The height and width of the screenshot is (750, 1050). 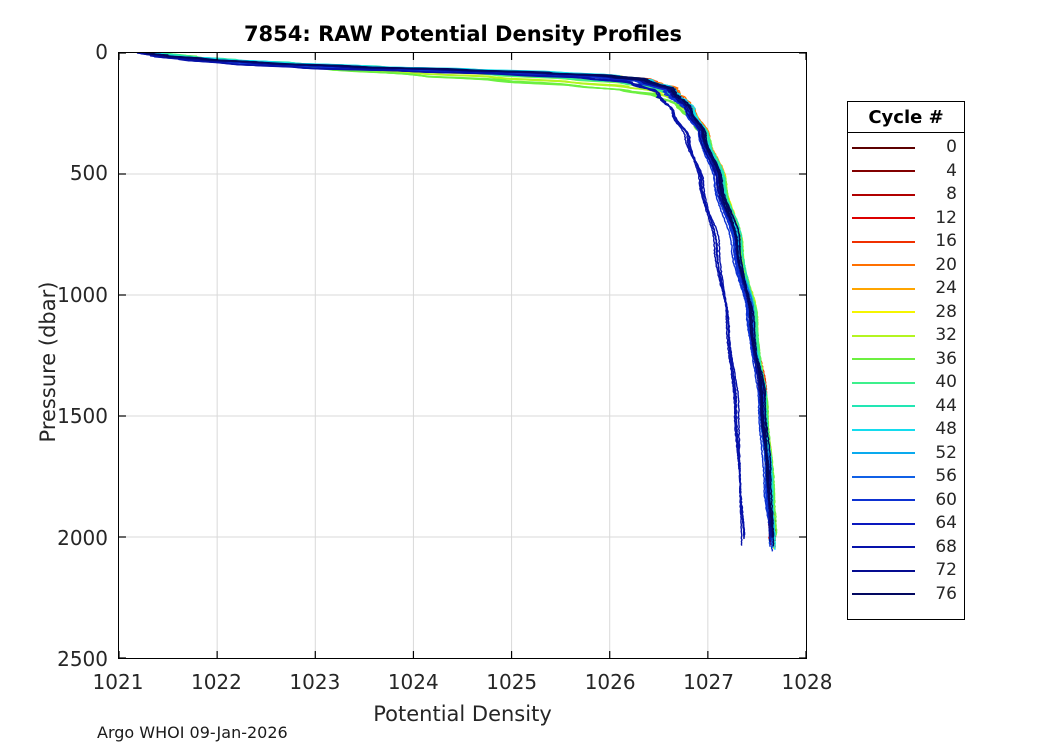 I want to click on legend-item: 76, so click(x=906, y=595).